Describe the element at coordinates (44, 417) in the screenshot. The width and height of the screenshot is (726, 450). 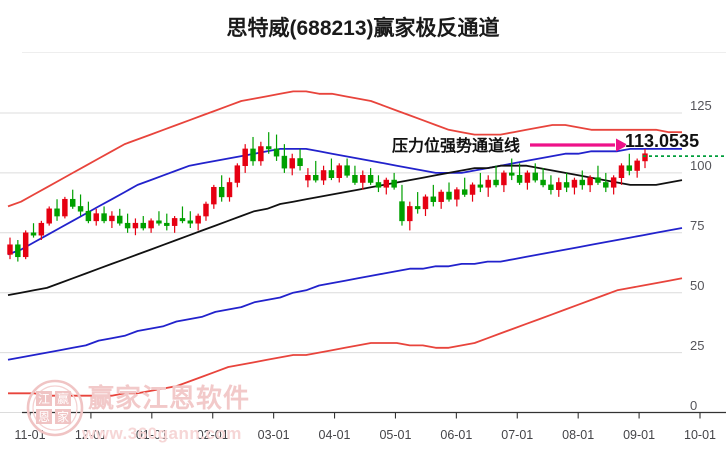
I see `seal-char-3: 恩` at that location.